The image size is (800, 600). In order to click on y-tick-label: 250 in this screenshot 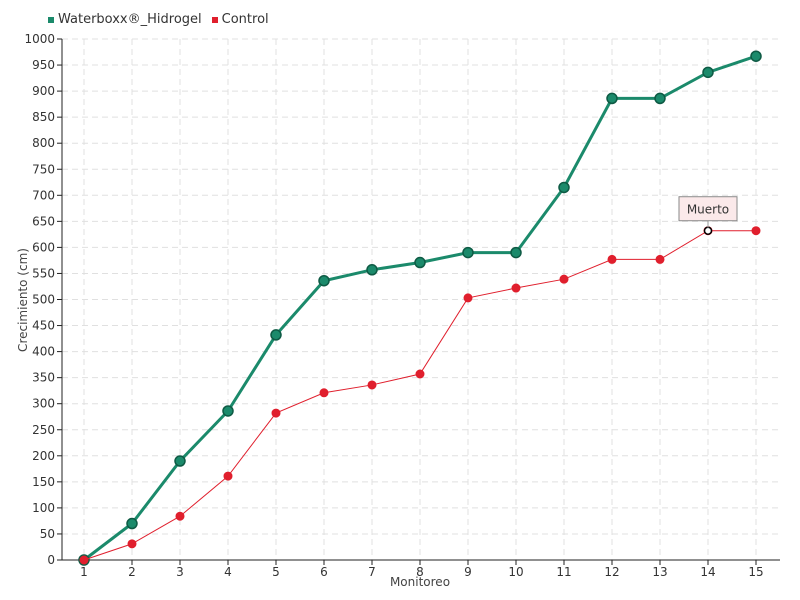, I will do `click(43, 430)`.